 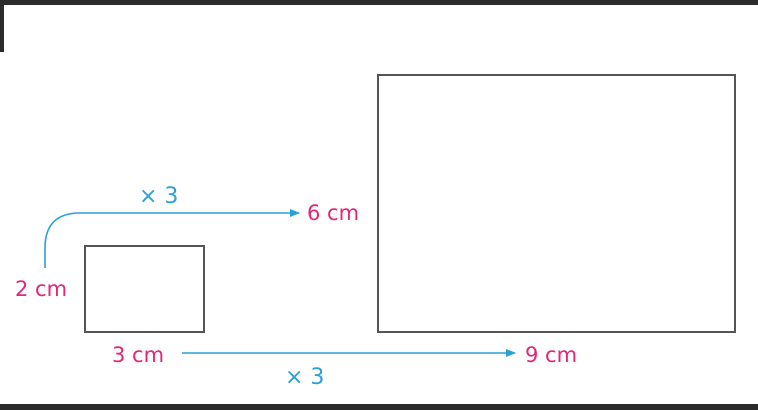 What do you see at coordinates (551, 355) in the screenshot?
I see `large-width-label: 9 cm` at bounding box center [551, 355].